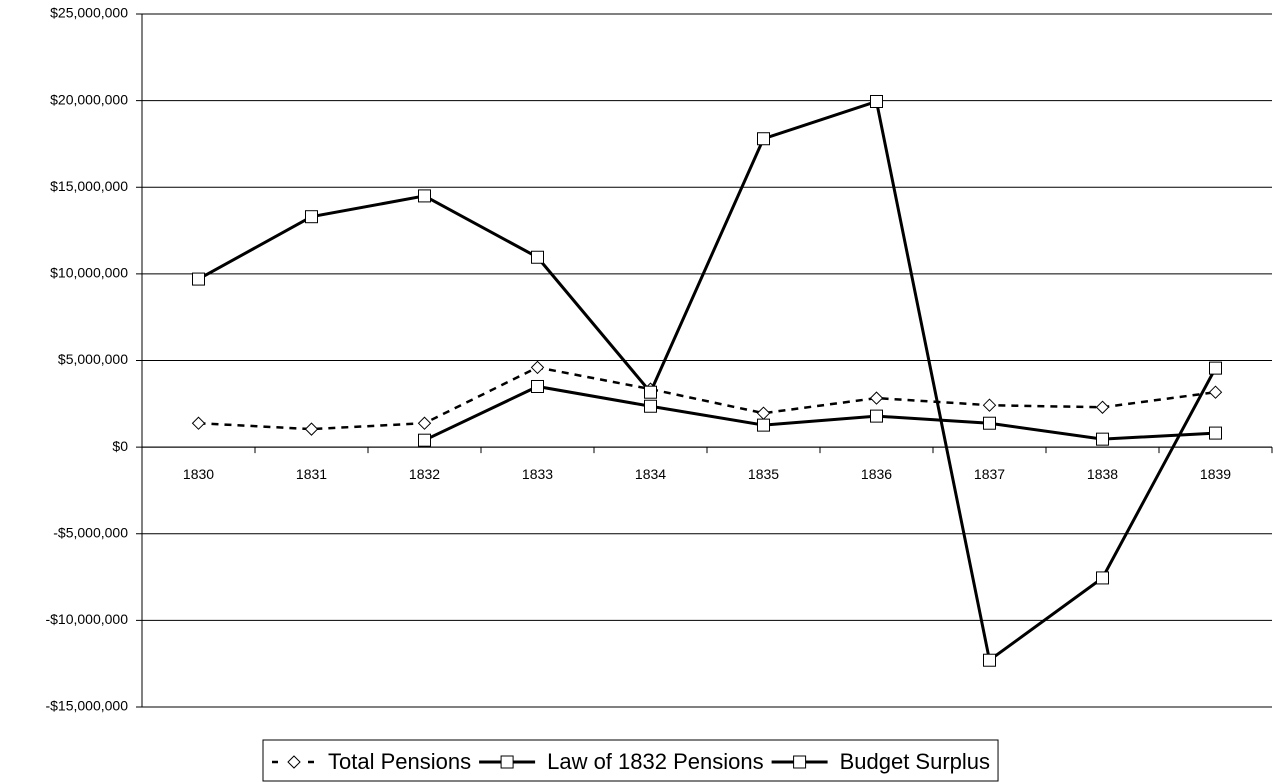 The width and height of the screenshot is (1273, 782). Describe the element at coordinates (86, 619) in the screenshot. I see `y-tick-label: -$10,000,000` at that location.